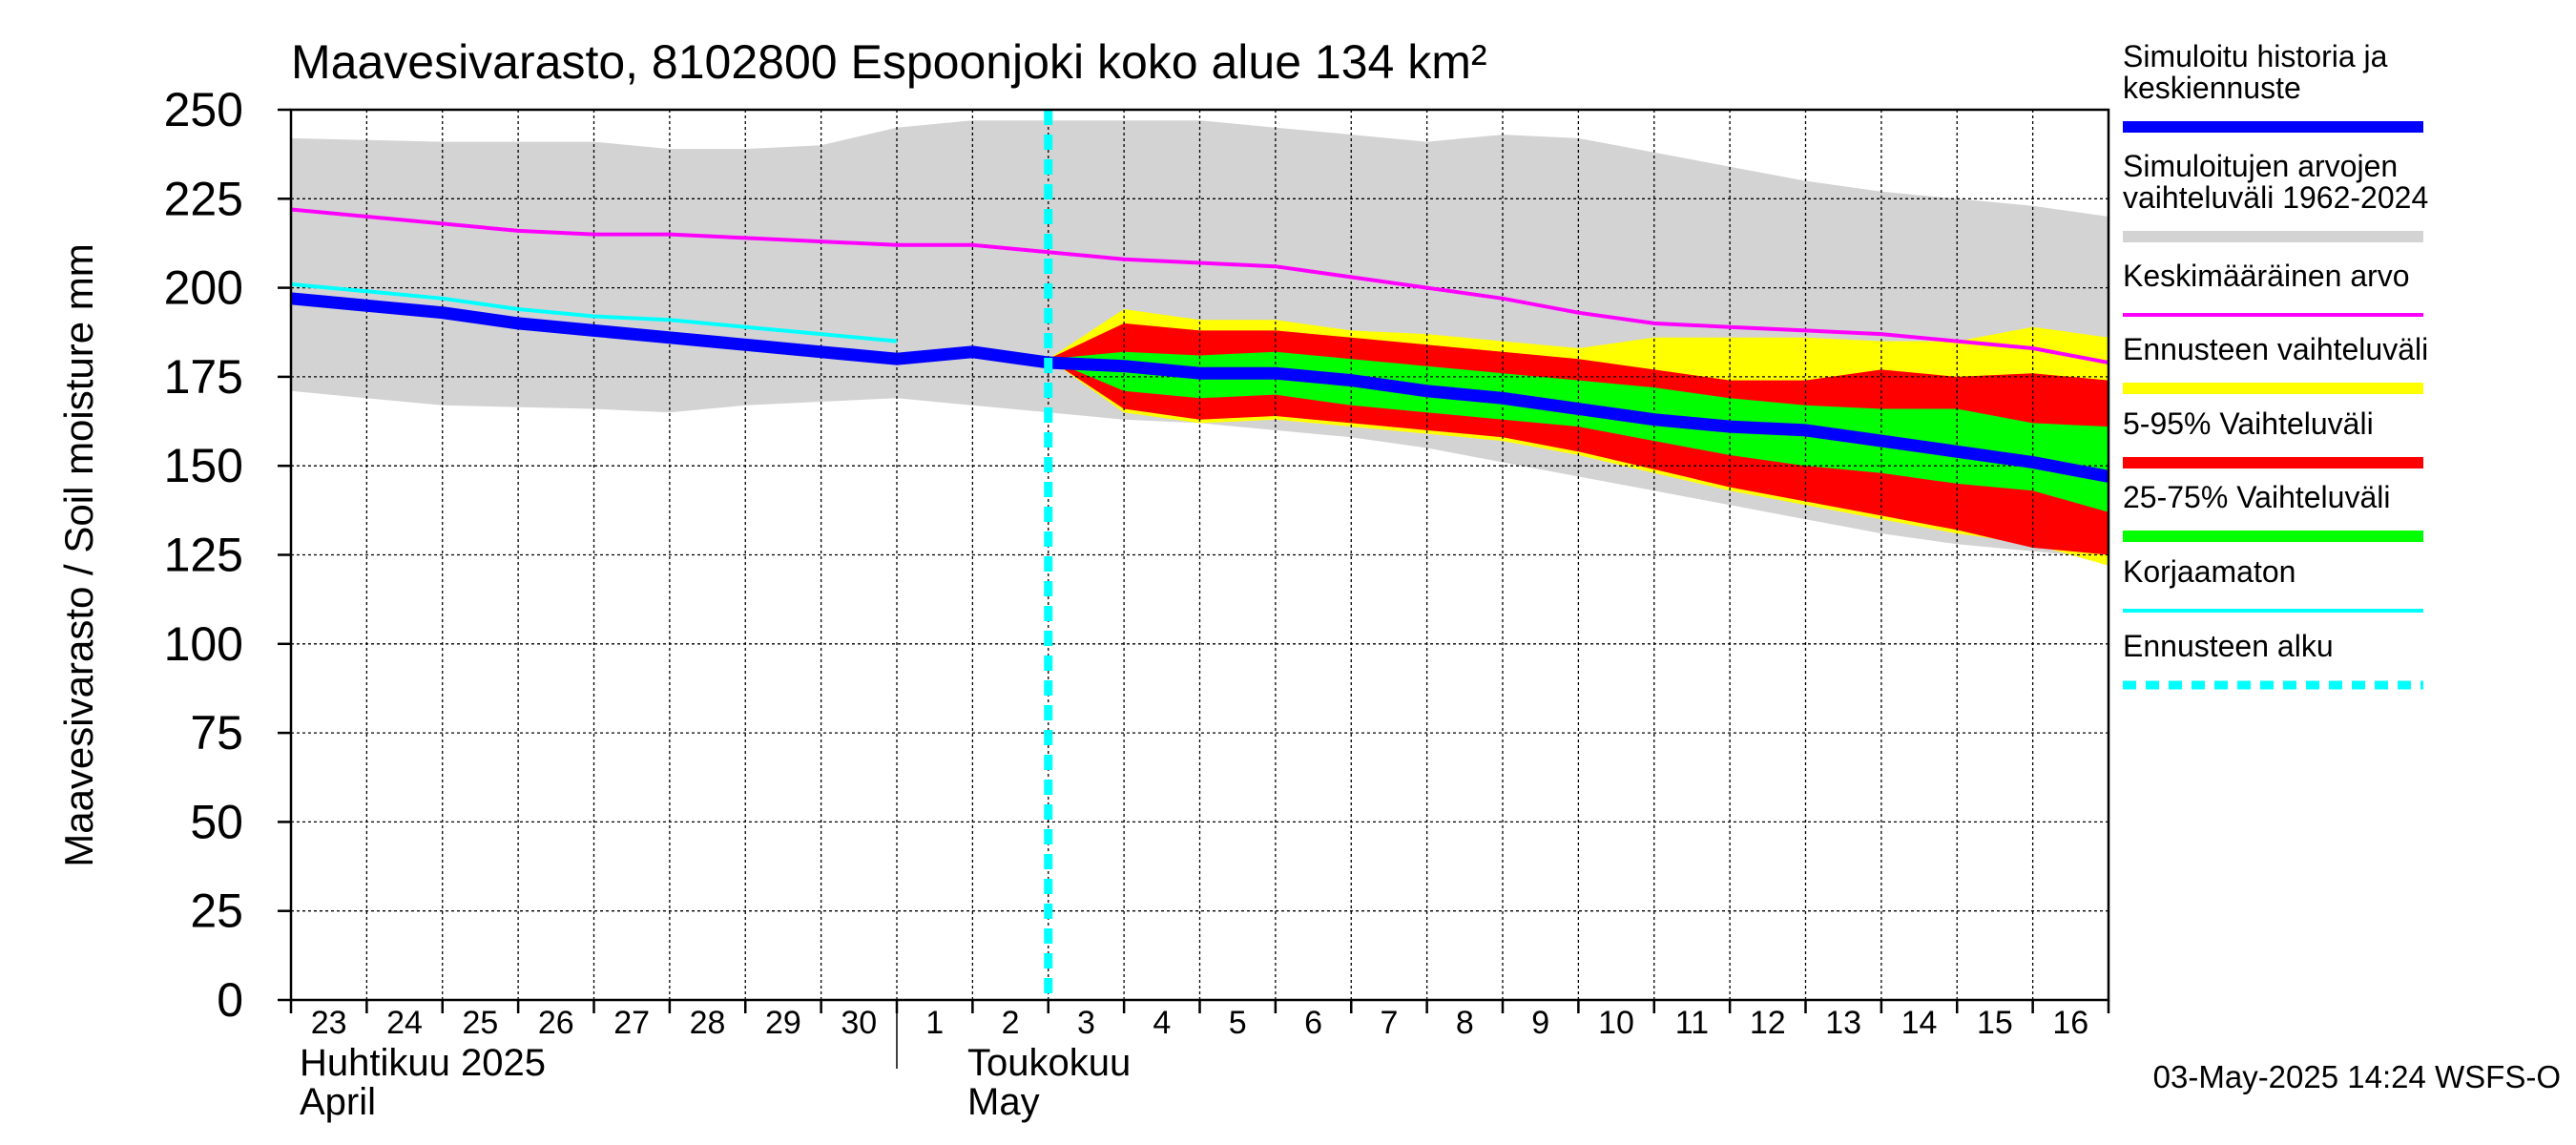 This screenshot has width=2576, height=1145. Describe the element at coordinates (1238, 1023) in the screenshot. I see `x-tick-label: 5` at that location.